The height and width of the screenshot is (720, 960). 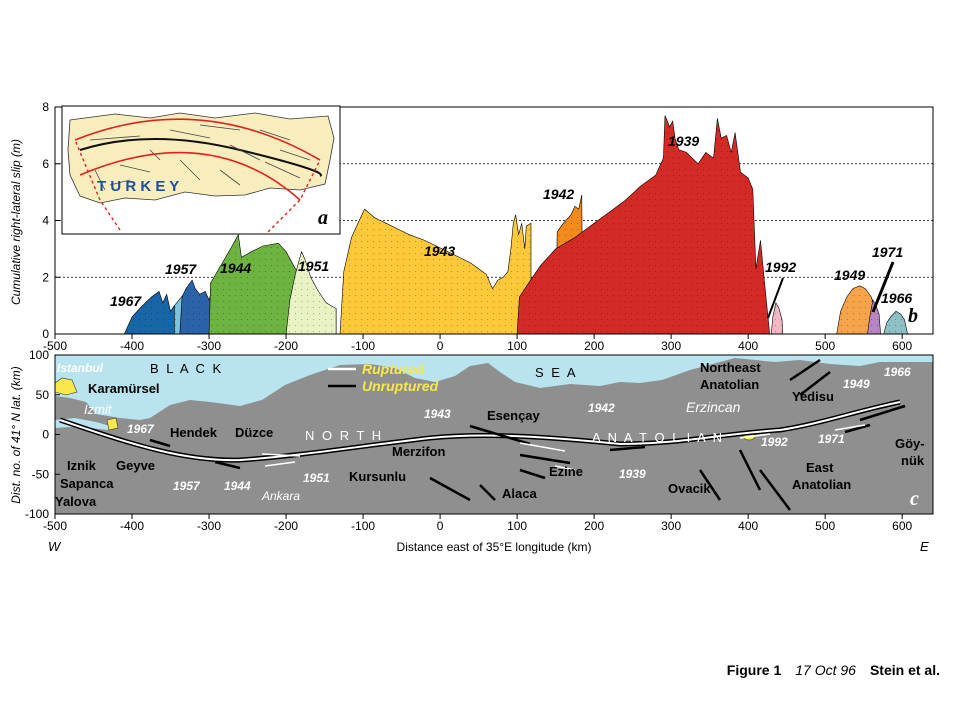 What do you see at coordinates (775, 298) in the screenshot?
I see `leader-1992` at bounding box center [775, 298].